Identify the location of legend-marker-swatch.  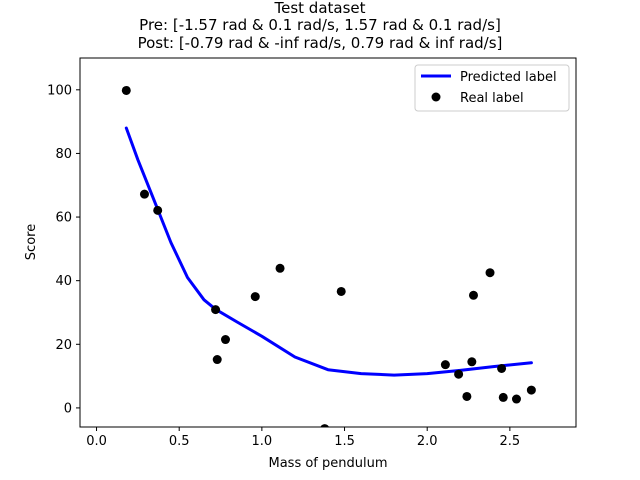
(436, 97).